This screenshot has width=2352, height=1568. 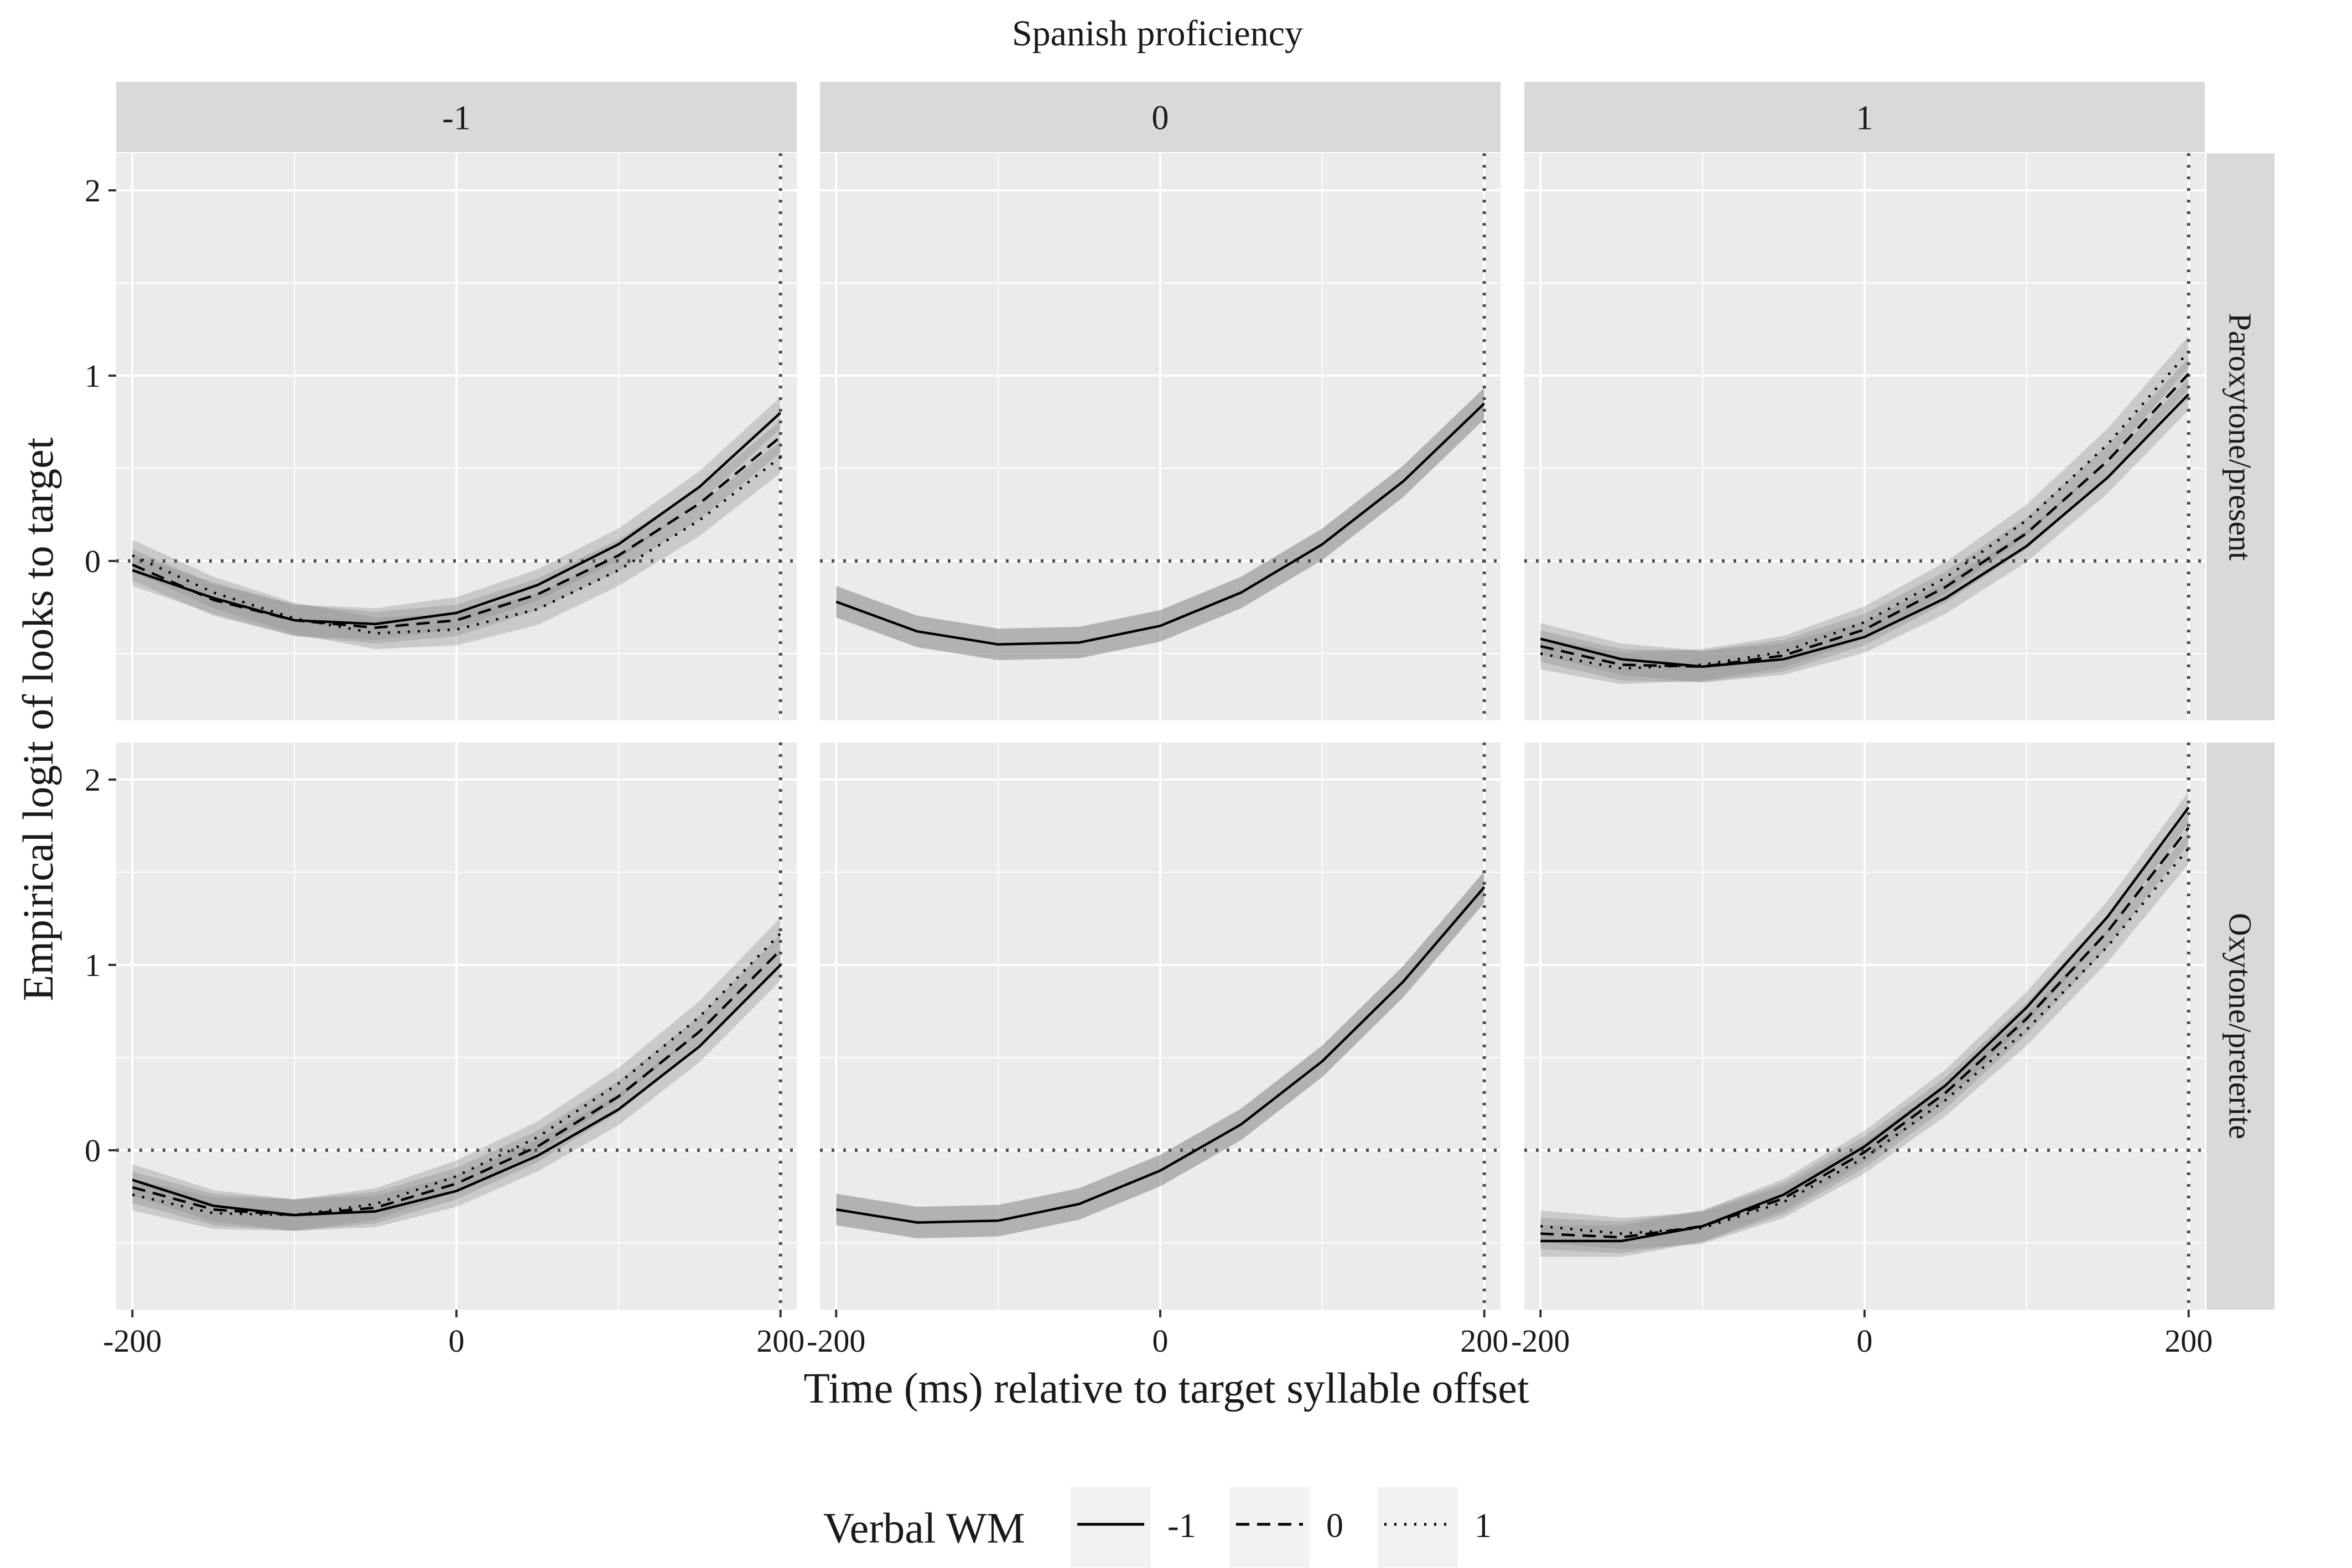 I want to click on legend-label: 0, so click(x=1335, y=1526).